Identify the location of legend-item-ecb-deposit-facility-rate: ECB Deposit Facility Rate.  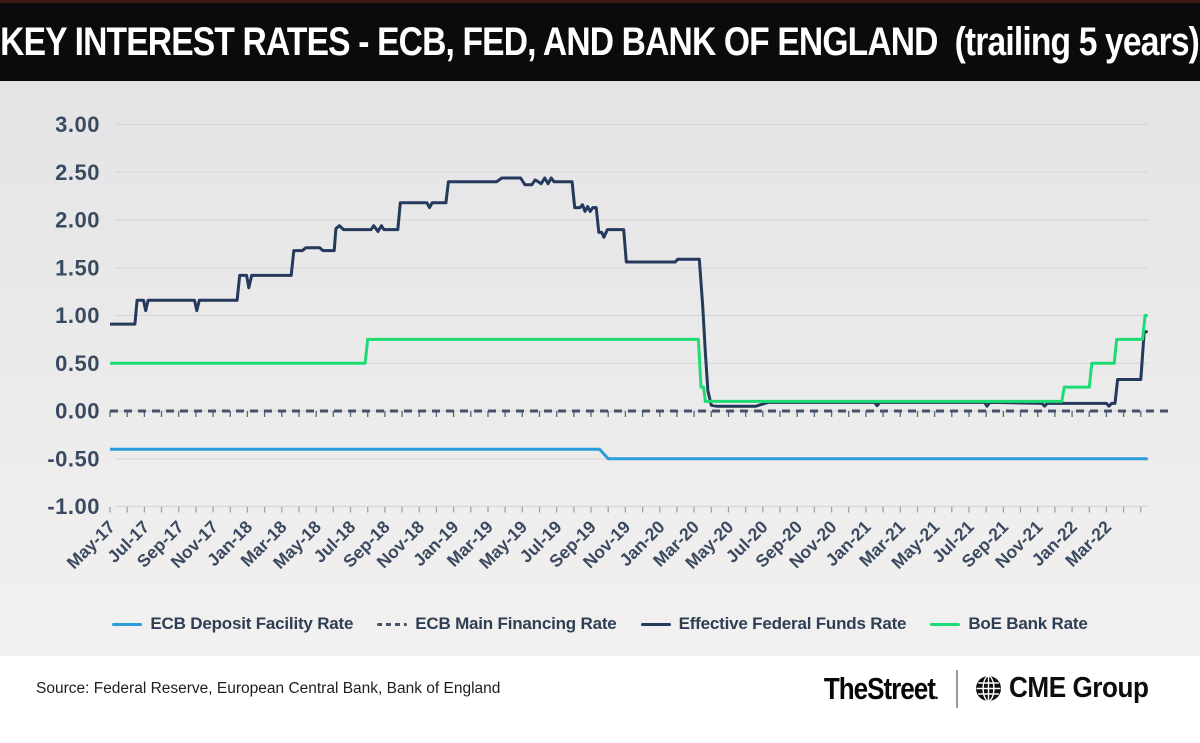
(232, 624).